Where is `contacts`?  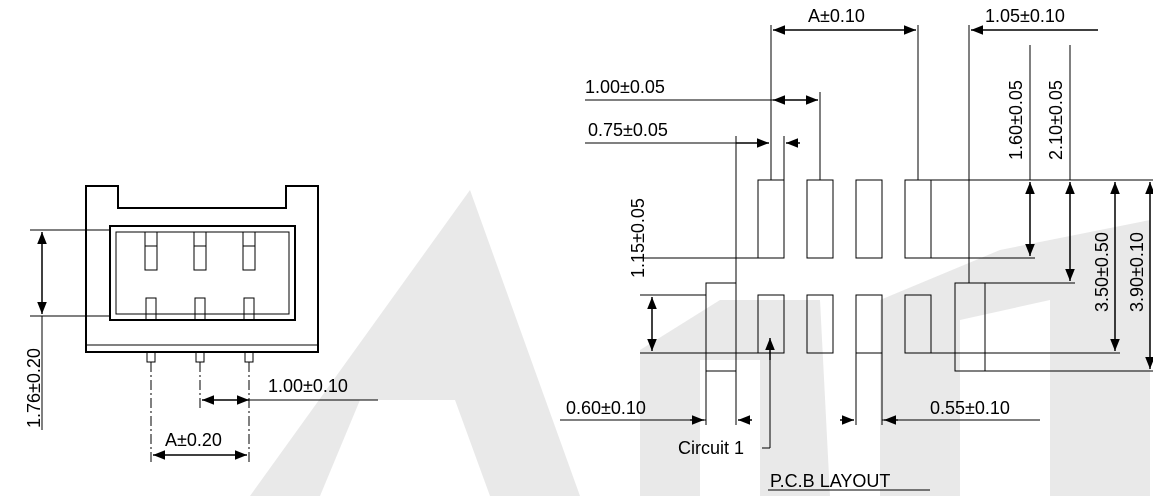 contacts is located at coordinates (200, 297).